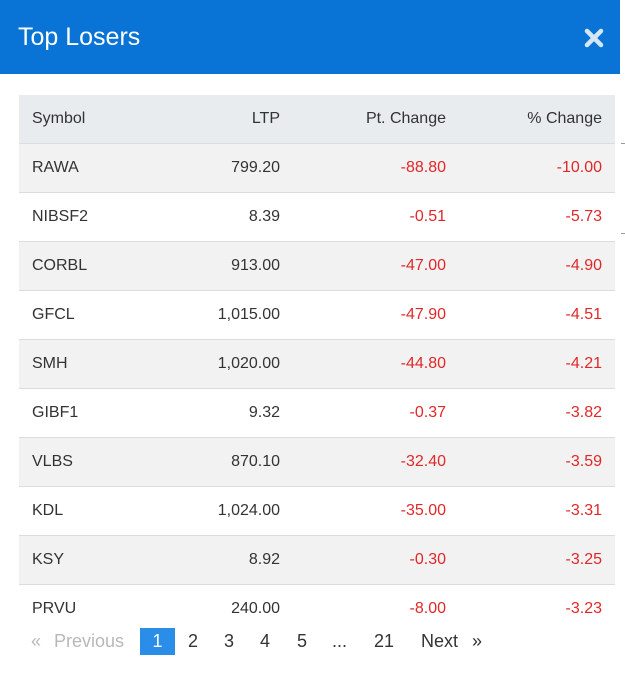 This screenshot has width=625, height=695. Describe the element at coordinates (530, 266) in the screenshot. I see `pct-change-cell: -4.90` at that location.